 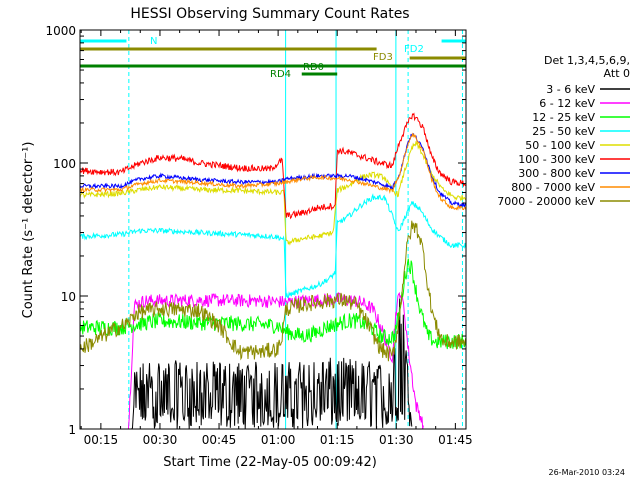 I want to click on legend-label-6-12-kev: 6 - 12 keV, so click(x=567, y=103).